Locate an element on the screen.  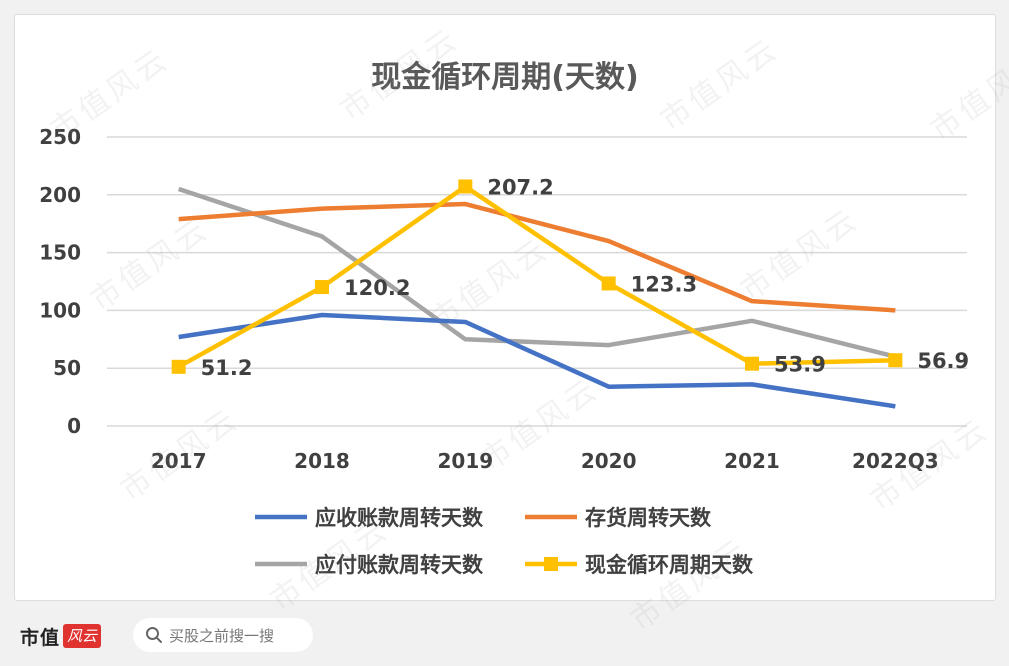
x-tick-label: 2020 is located at coordinates (609, 461).